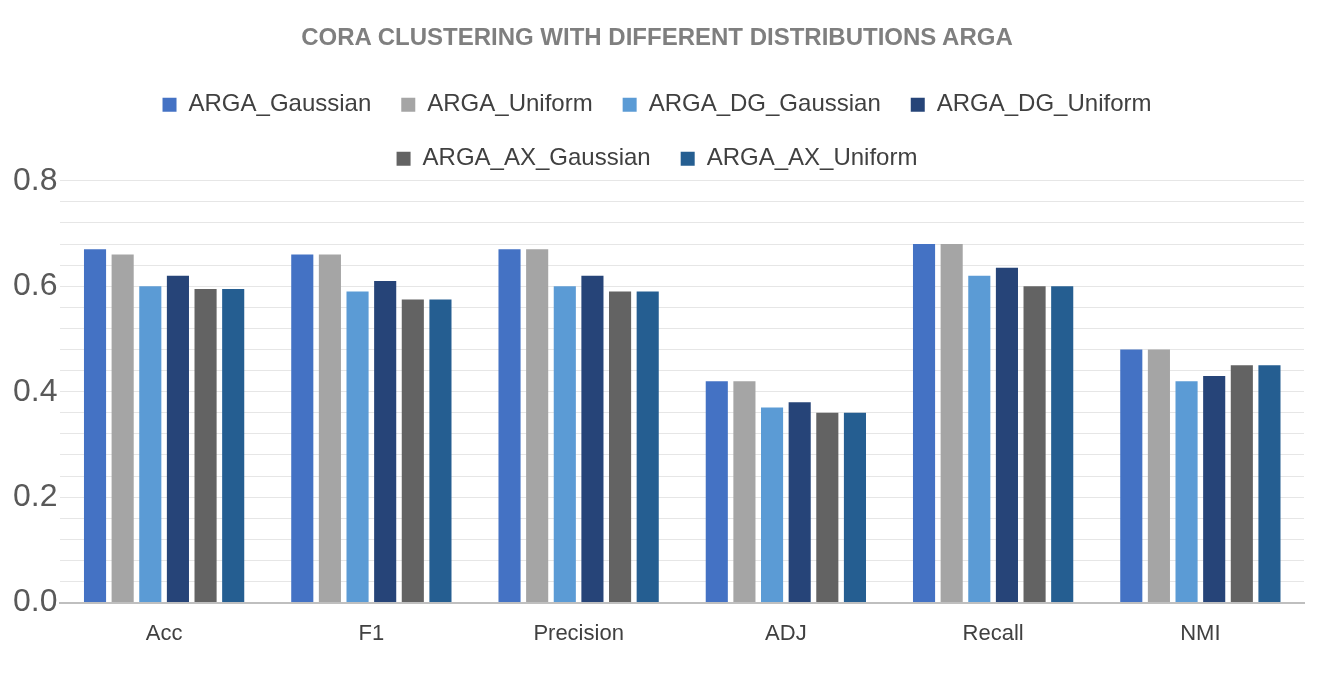  I want to click on chart-title: CORA CLUSTERING WITH DIFFERENT DISTRIBUTIONS ARGA, so click(657, 37).